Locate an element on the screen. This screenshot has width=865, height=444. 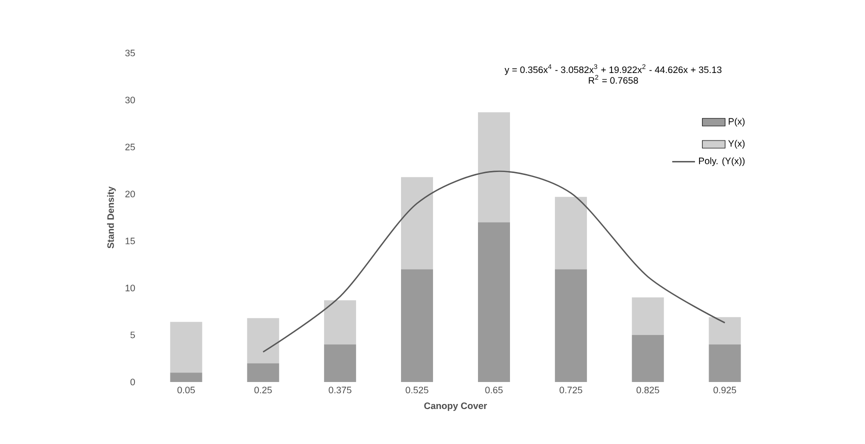
x-tick-label: 0.65 is located at coordinates (494, 390).